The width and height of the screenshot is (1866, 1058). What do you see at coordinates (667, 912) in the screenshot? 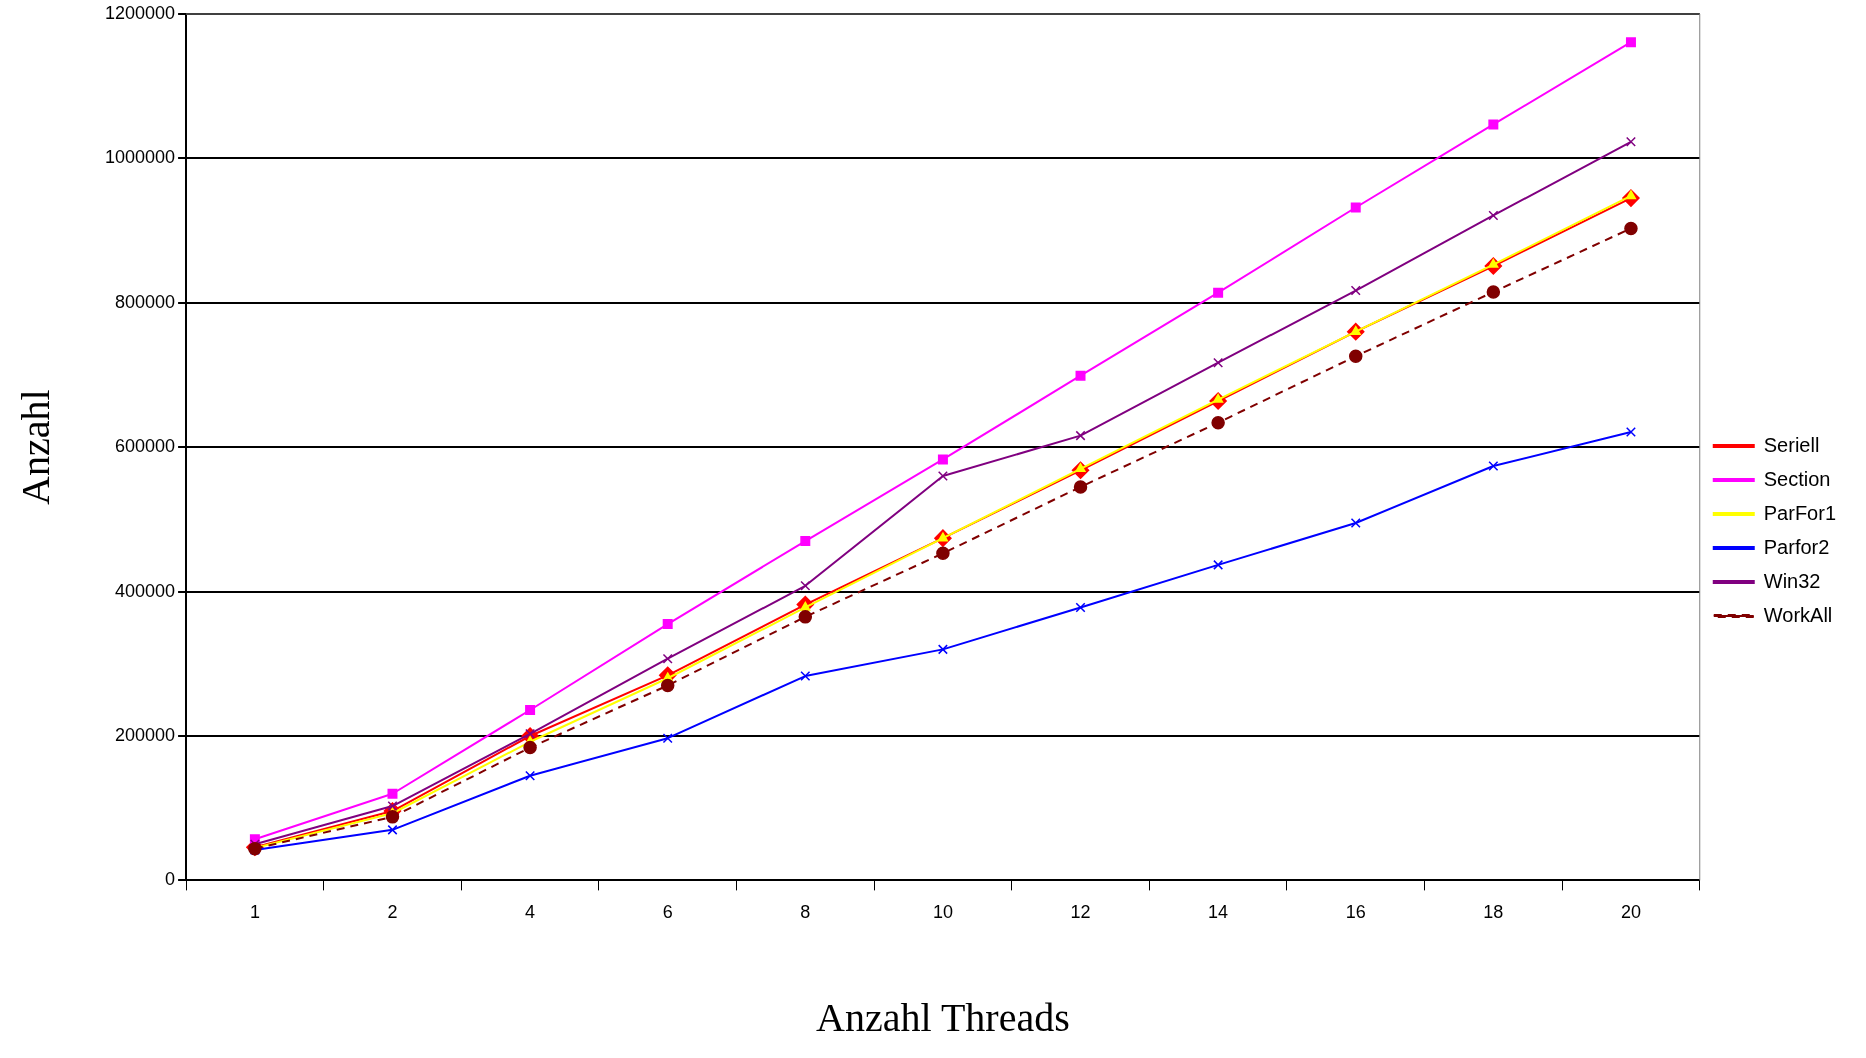
I see `x-tick-label: 6` at bounding box center [667, 912].